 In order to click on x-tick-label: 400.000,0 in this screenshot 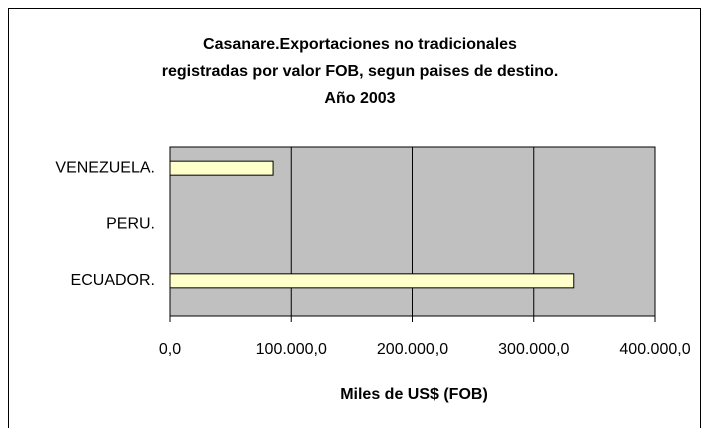, I will do `click(654, 349)`.